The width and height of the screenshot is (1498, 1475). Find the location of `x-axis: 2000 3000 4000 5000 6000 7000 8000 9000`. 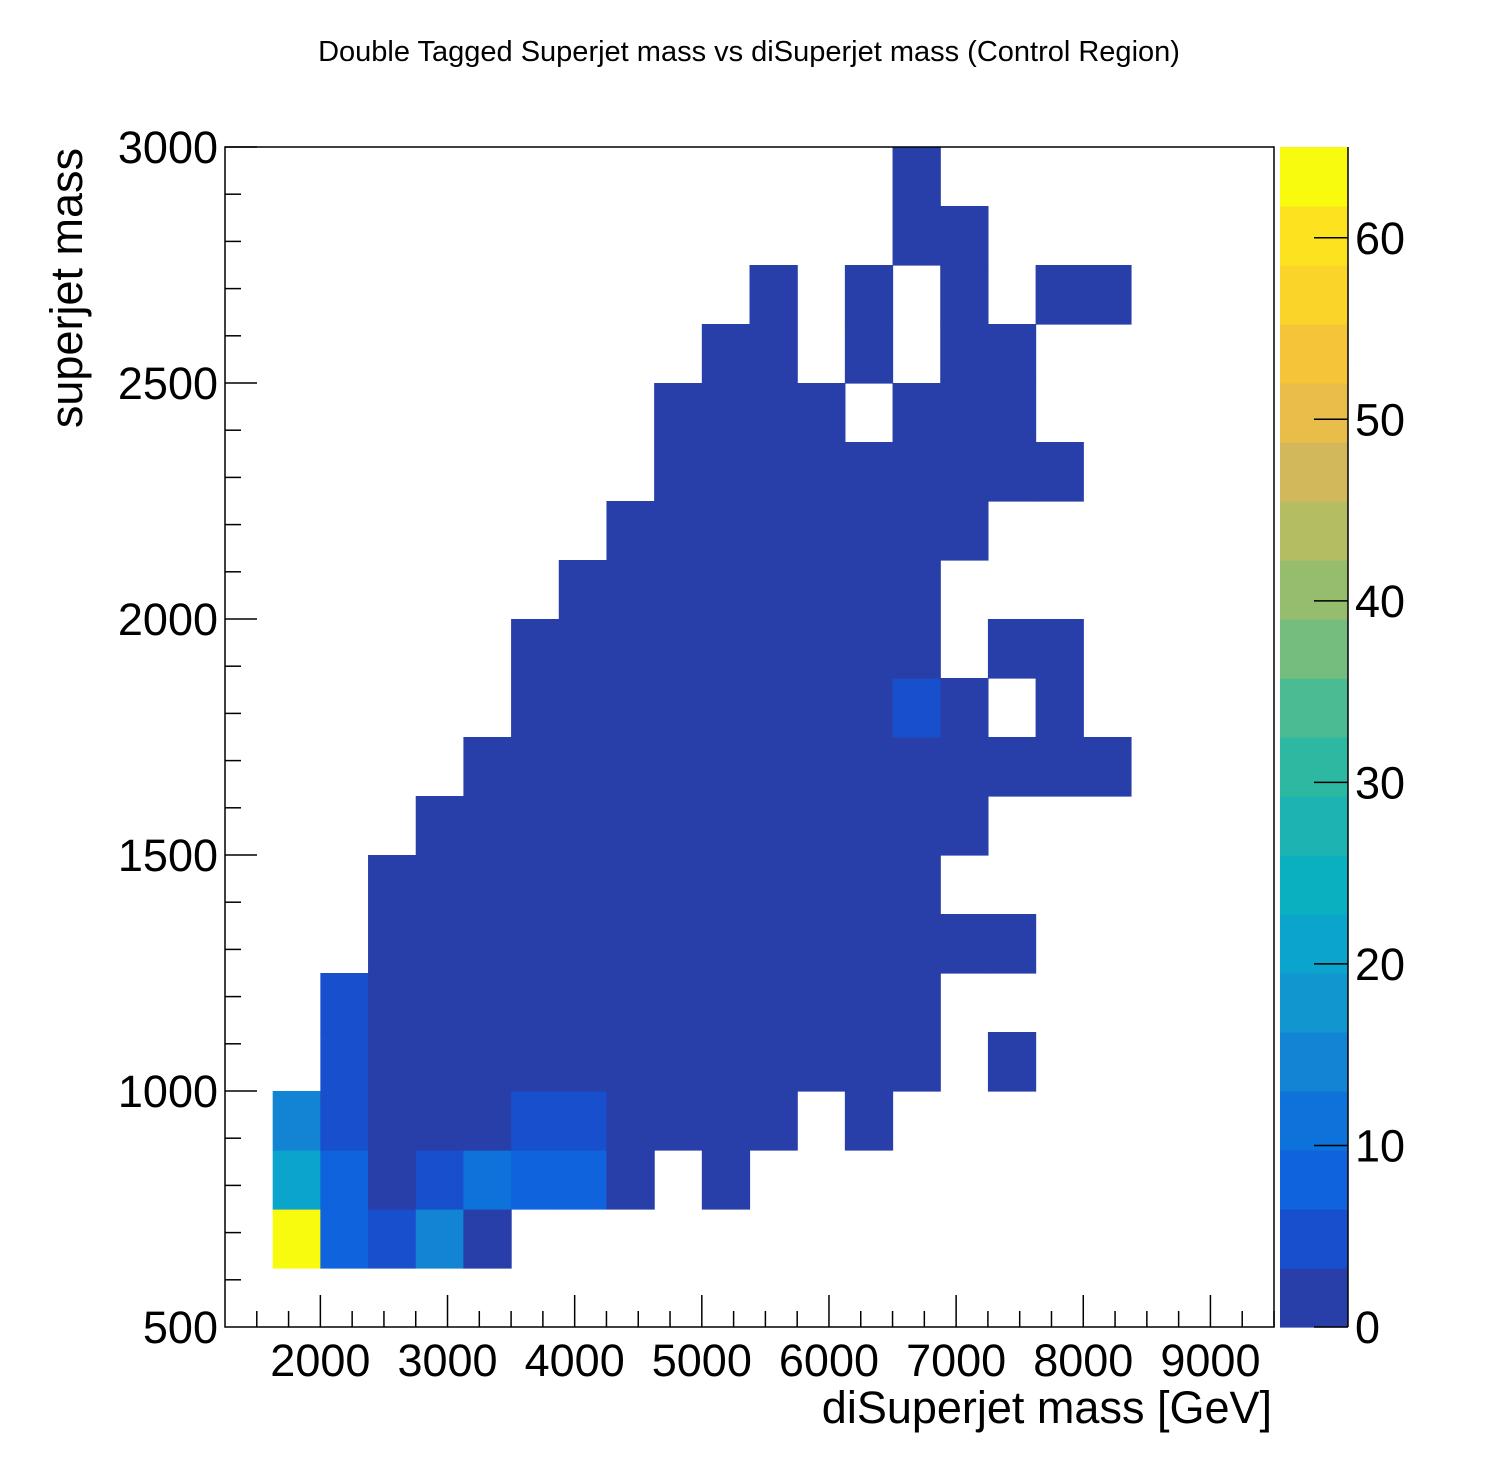

x-axis: 2000 3000 4000 5000 6000 7000 8000 9000 is located at coordinates (765, 1340).